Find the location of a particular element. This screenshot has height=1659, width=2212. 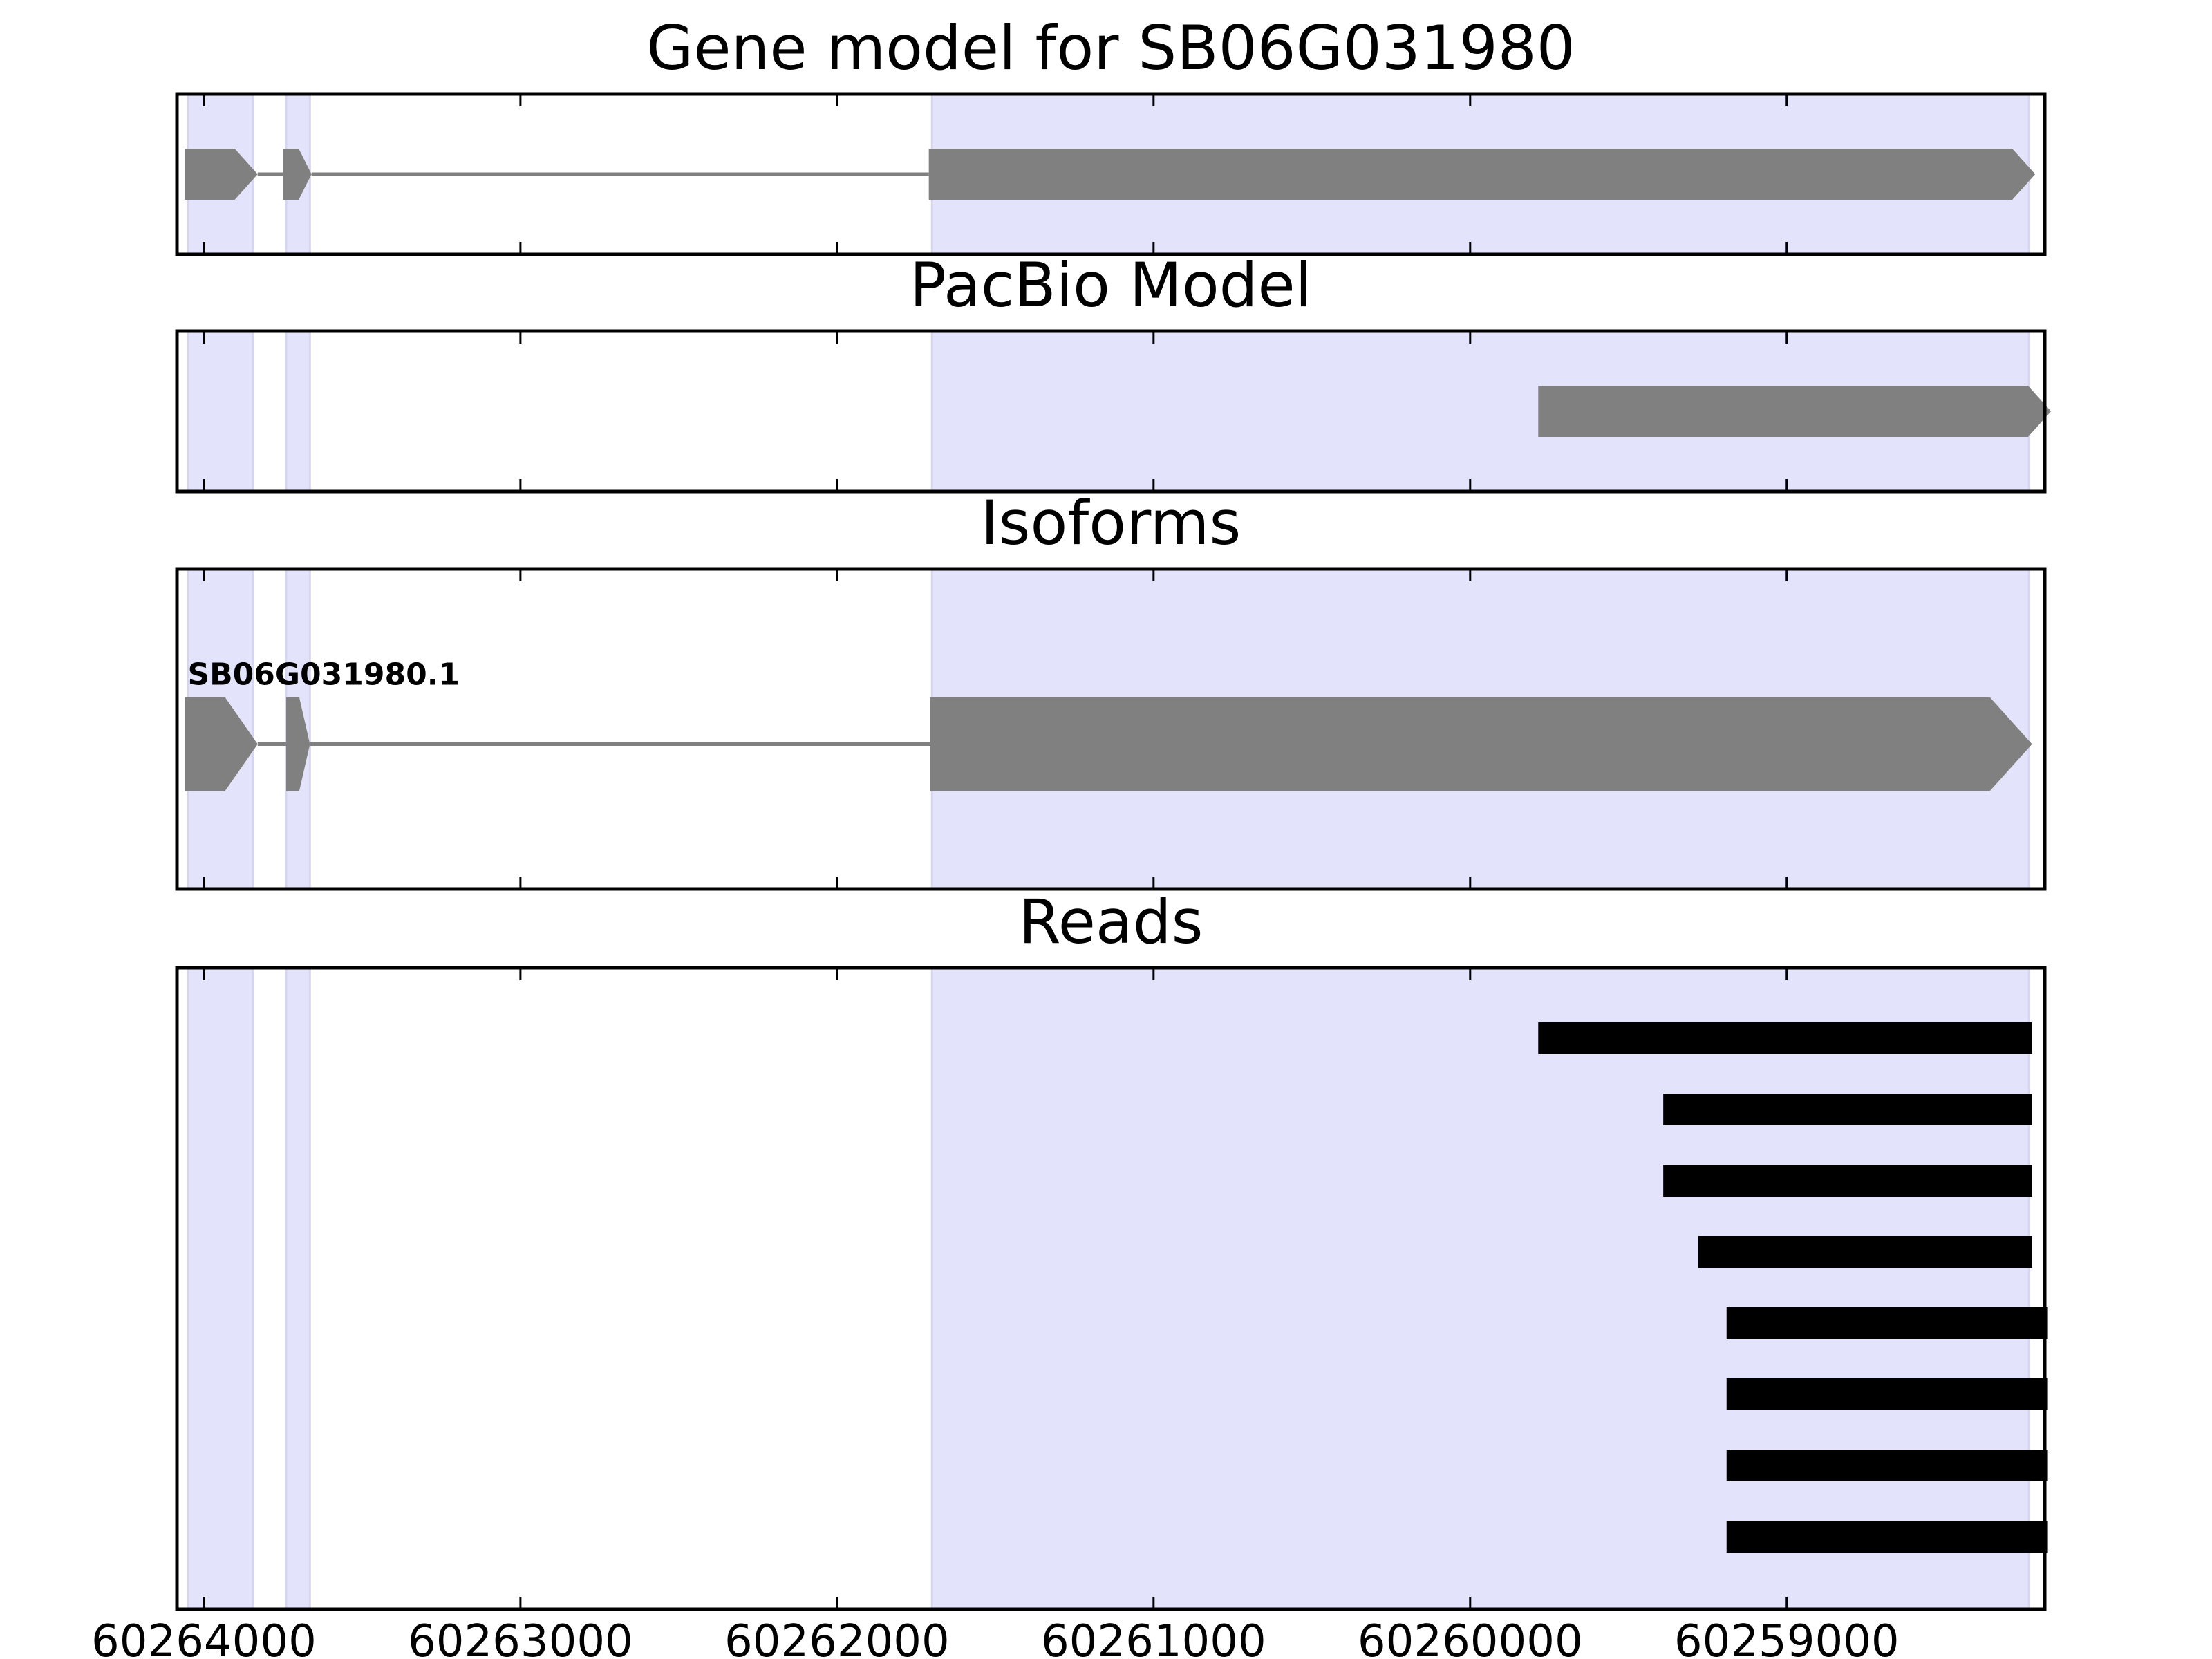

x-tick-label: 60263000 is located at coordinates (520, 1638).